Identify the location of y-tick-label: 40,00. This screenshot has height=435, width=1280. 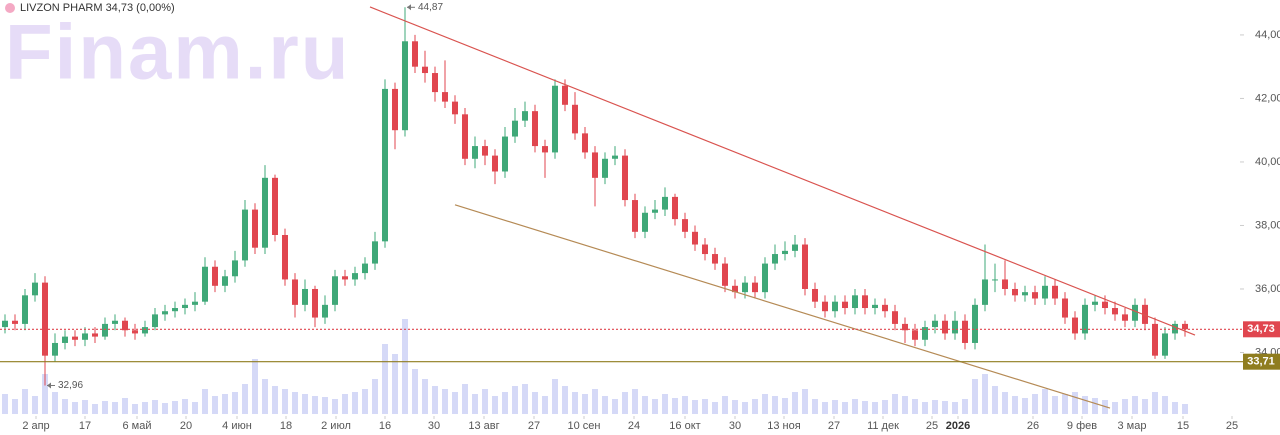
(1267, 162).